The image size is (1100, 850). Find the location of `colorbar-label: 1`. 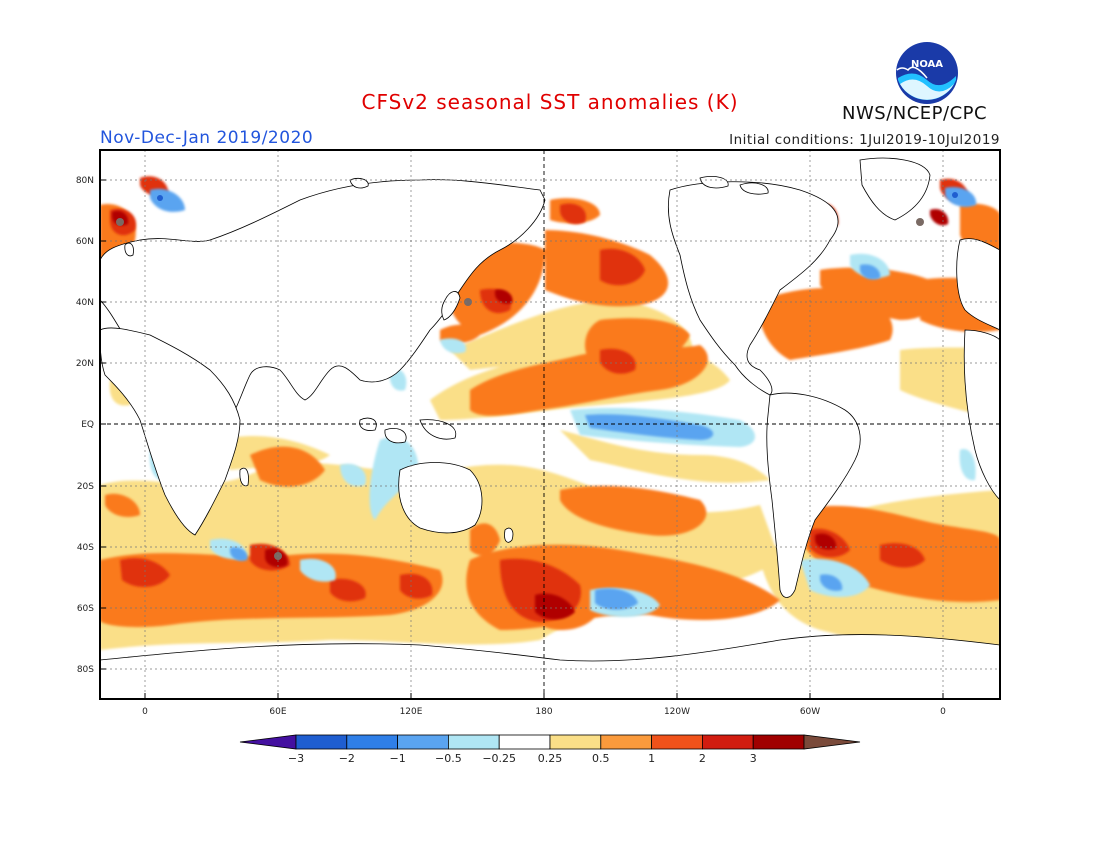

colorbar-label: 1 is located at coordinates (651, 758).